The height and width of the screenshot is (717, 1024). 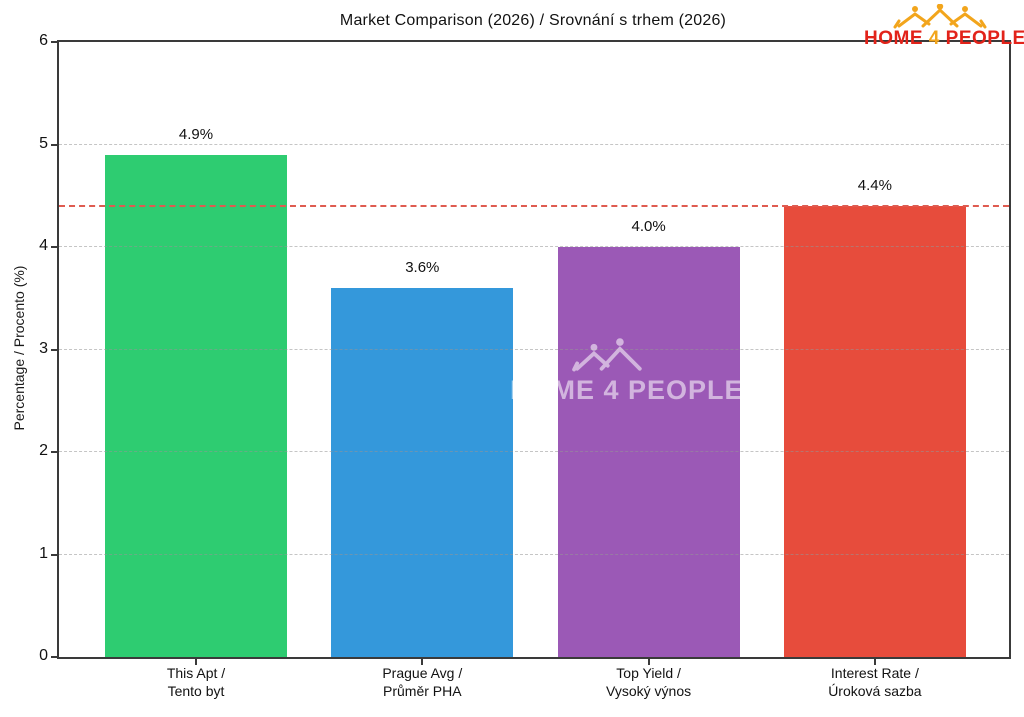 I want to click on y-tick-label: 5, so click(x=43, y=143).